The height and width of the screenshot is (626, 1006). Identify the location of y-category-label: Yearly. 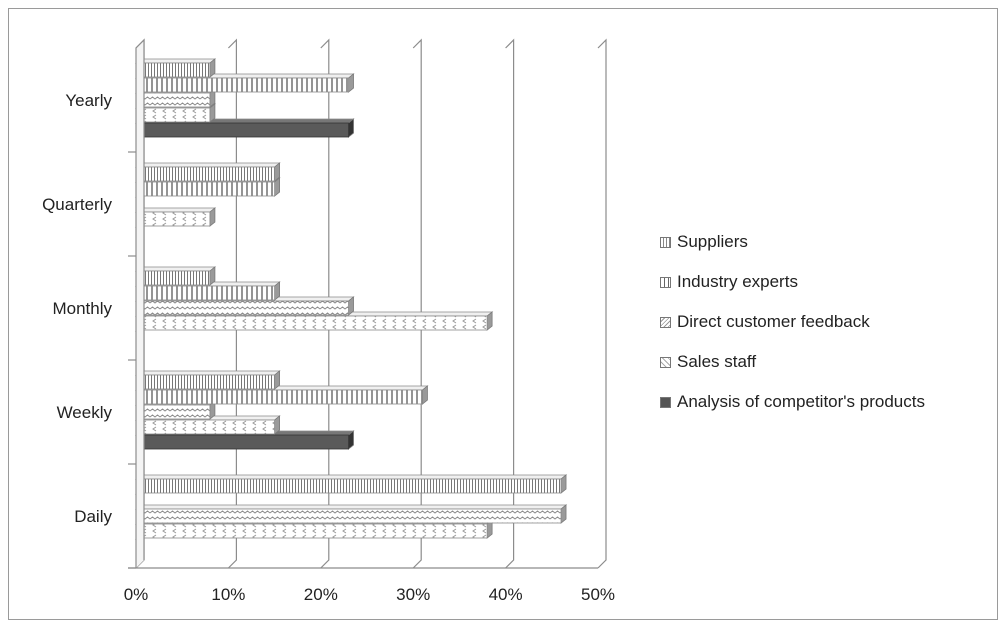
(88, 100).